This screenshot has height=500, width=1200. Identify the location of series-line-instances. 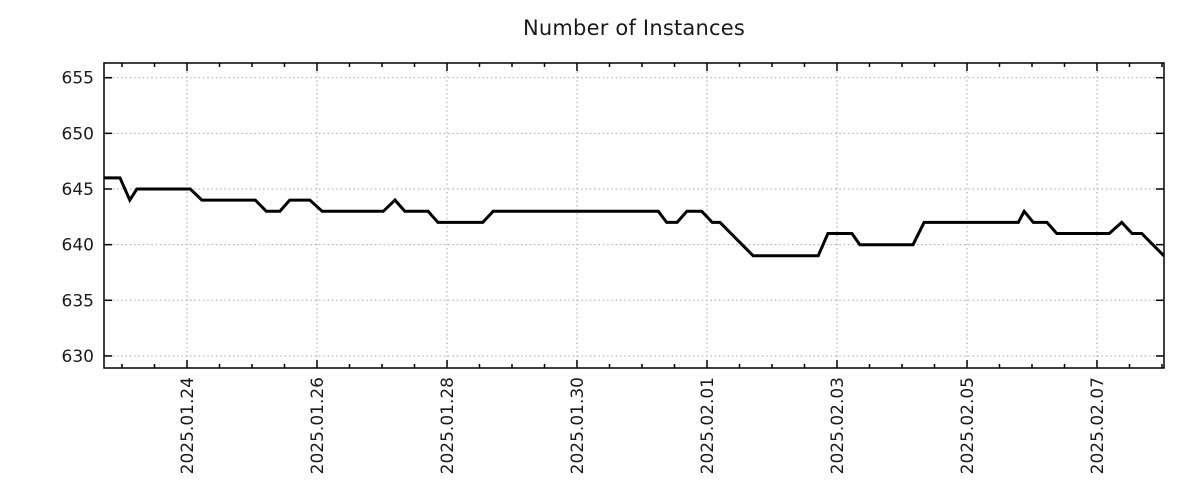
(634, 217).